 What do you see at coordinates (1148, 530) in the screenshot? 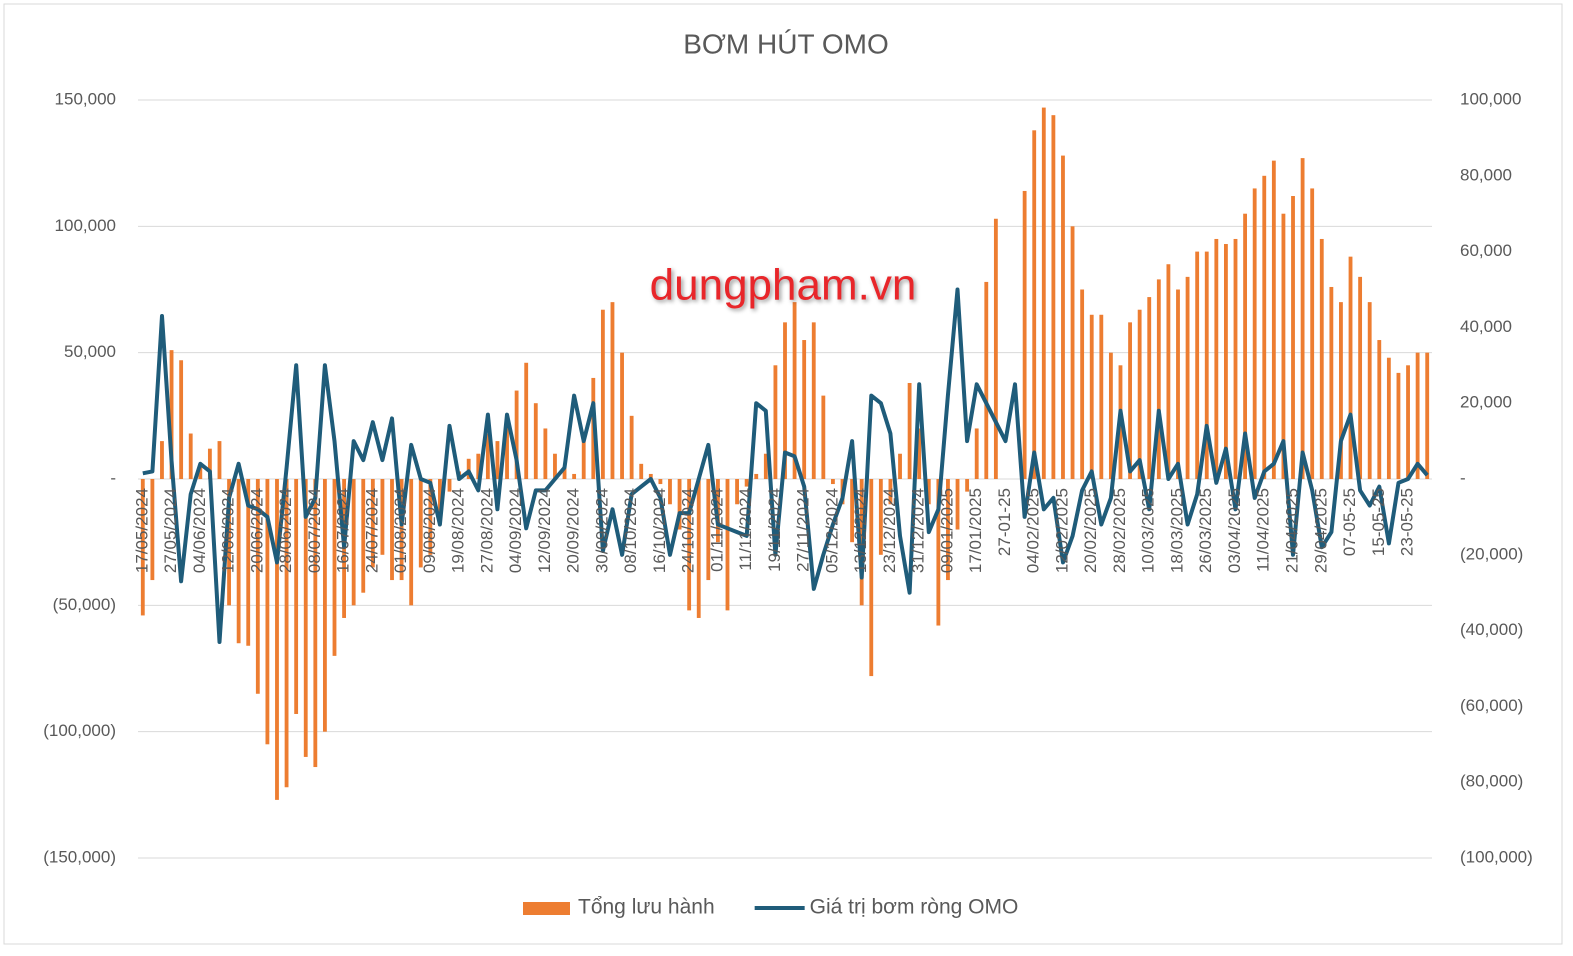
I see `x-tick-label: 10/03/2025` at bounding box center [1148, 530].